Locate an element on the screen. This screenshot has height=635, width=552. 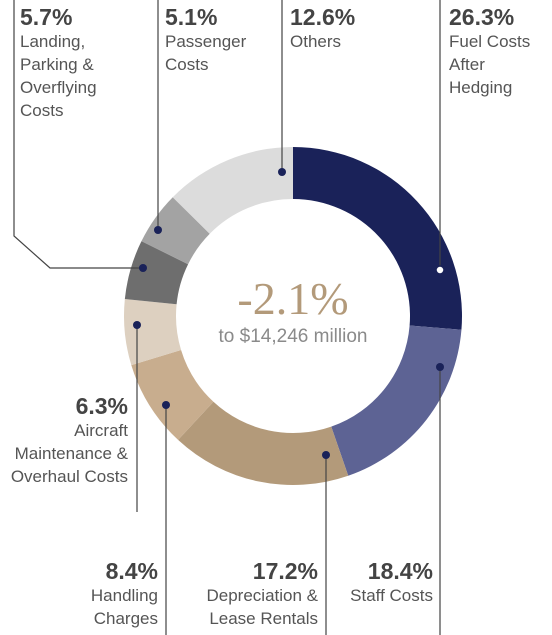
segment-label: 17.2% Depreciation & Lease Rentals is located at coordinates (248, 594).